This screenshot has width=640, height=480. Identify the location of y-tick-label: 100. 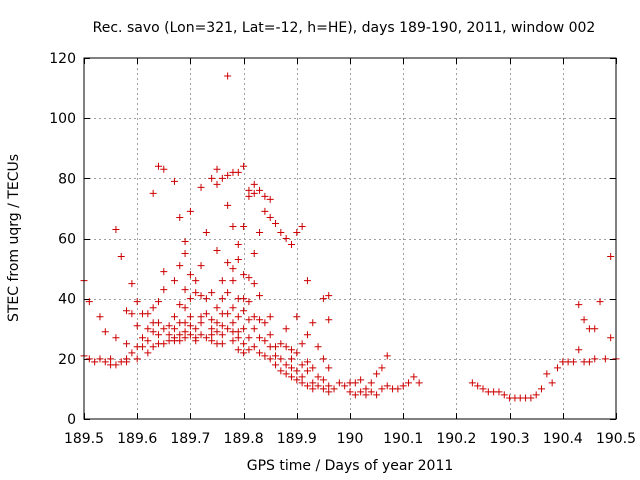
(62, 119).